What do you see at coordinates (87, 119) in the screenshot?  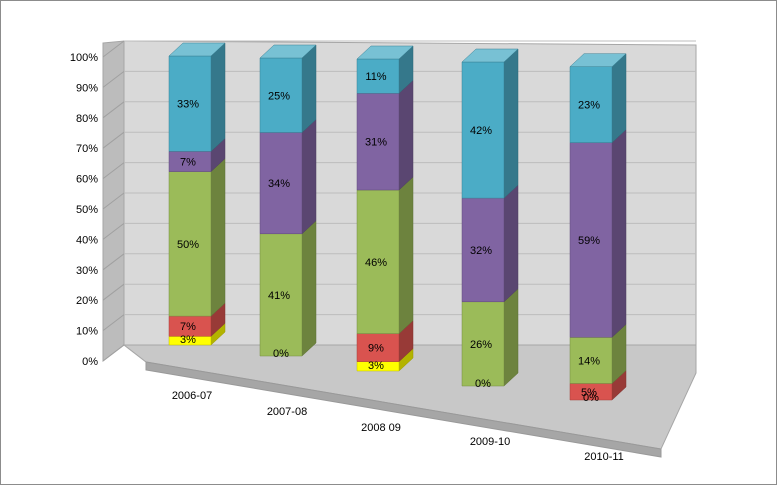 I see `y-tick-label: 80%` at bounding box center [87, 119].